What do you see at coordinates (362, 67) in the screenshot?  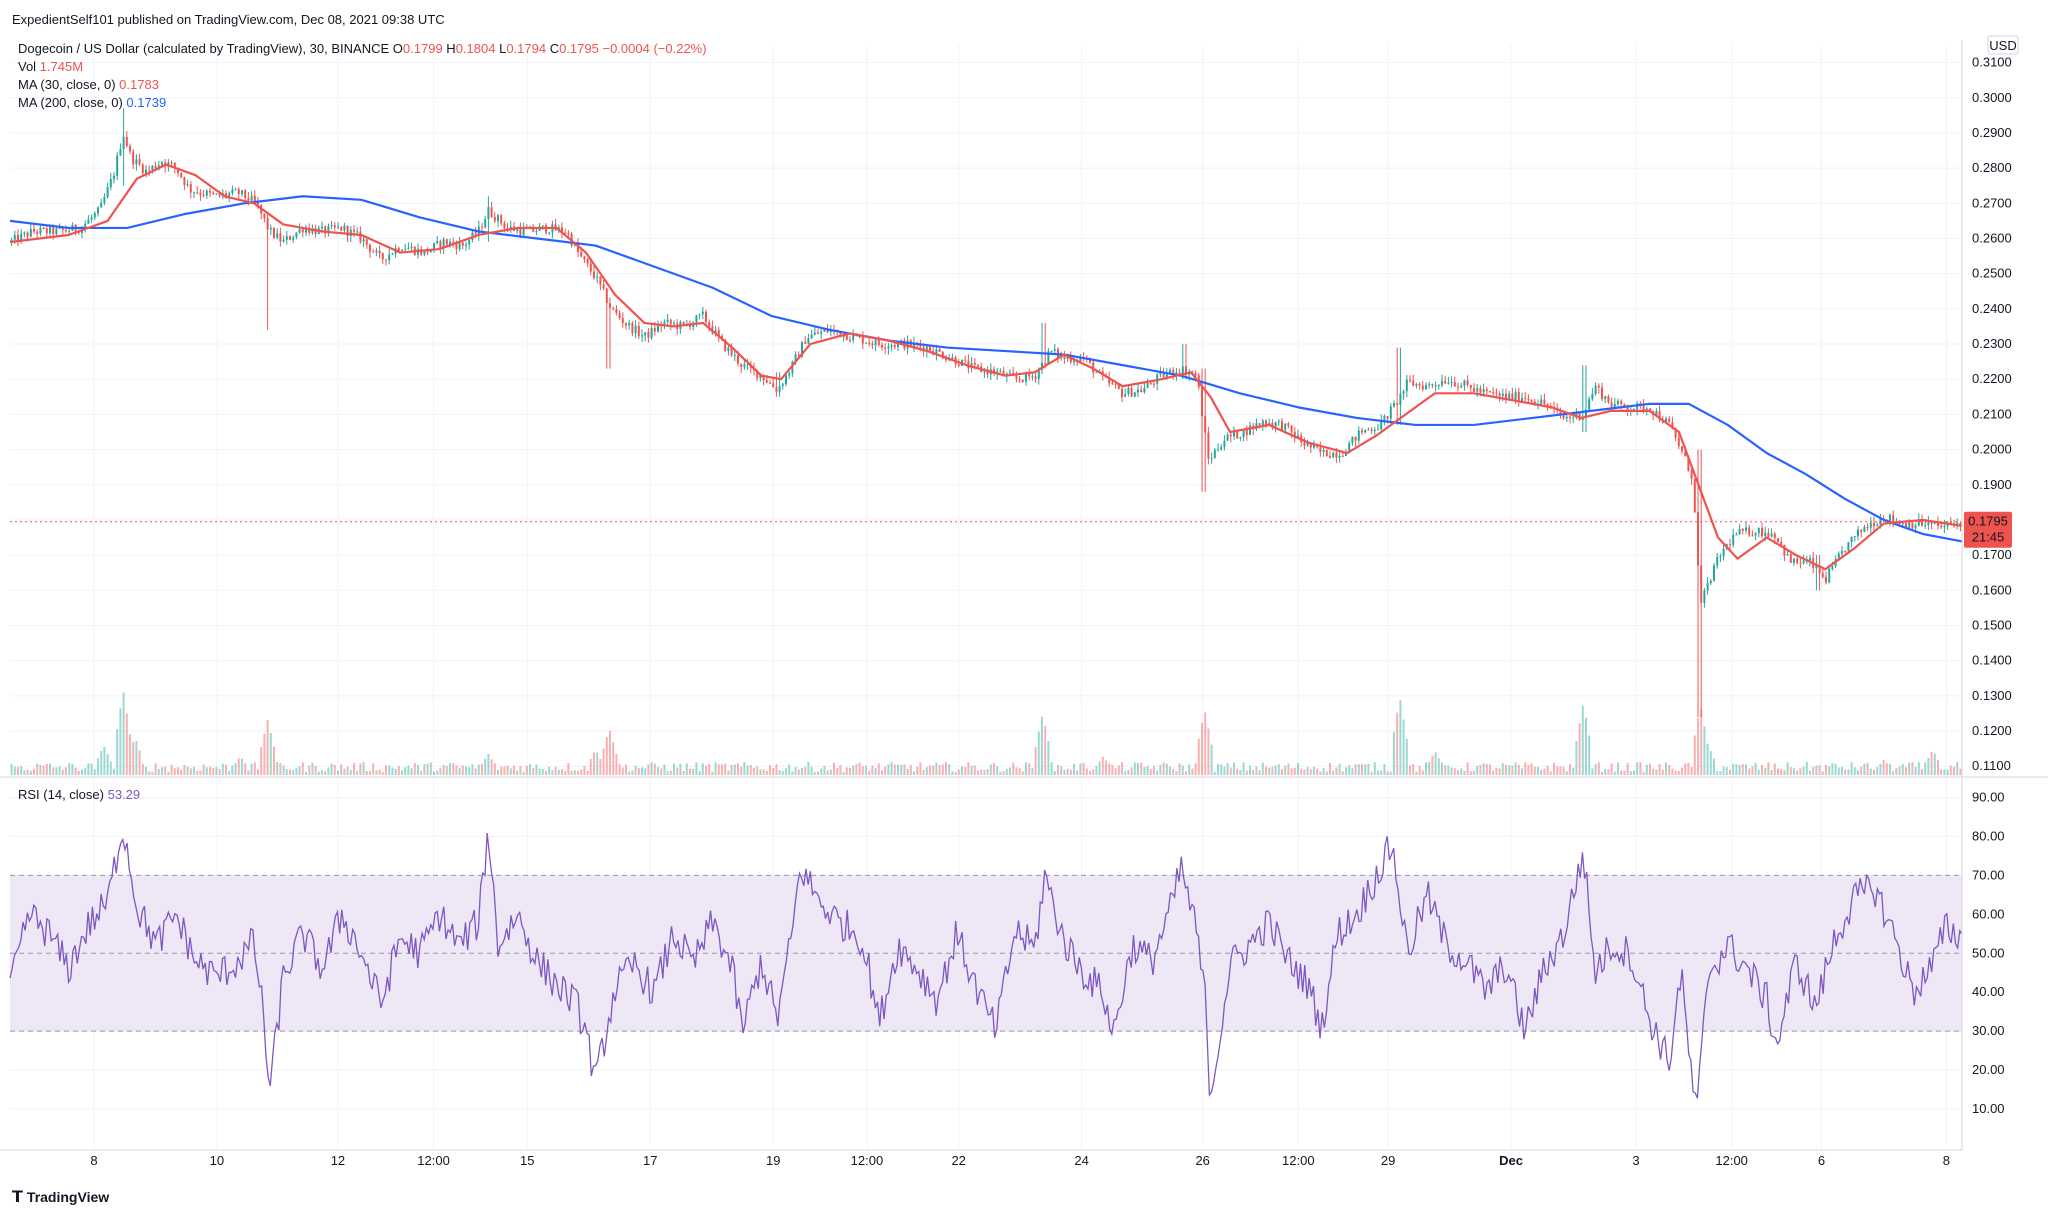 I see `volume-row: Vol 1.745M` at bounding box center [362, 67].